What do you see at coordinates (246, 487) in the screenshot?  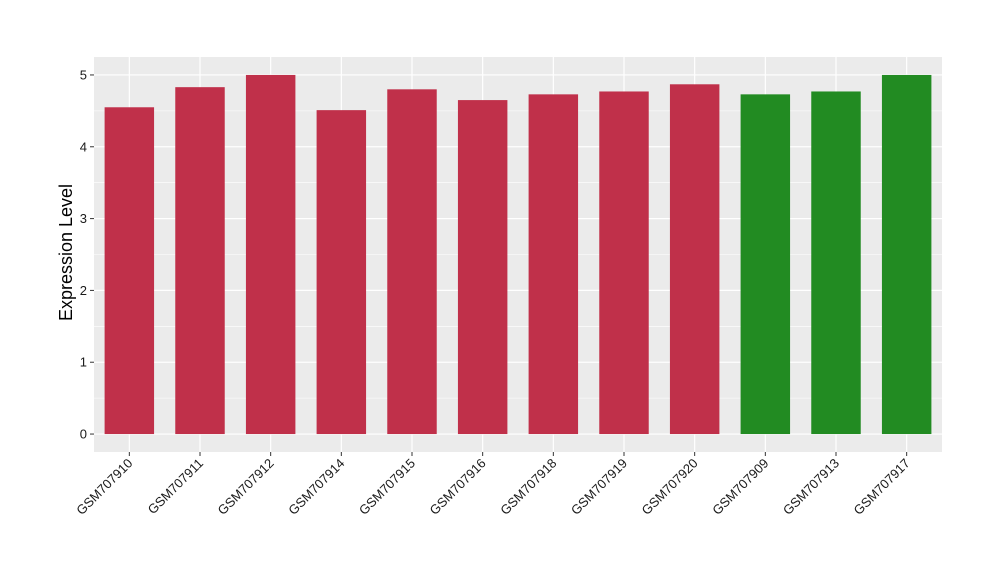 I see `x-tick-label: GSM707912` at bounding box center [246, 487].